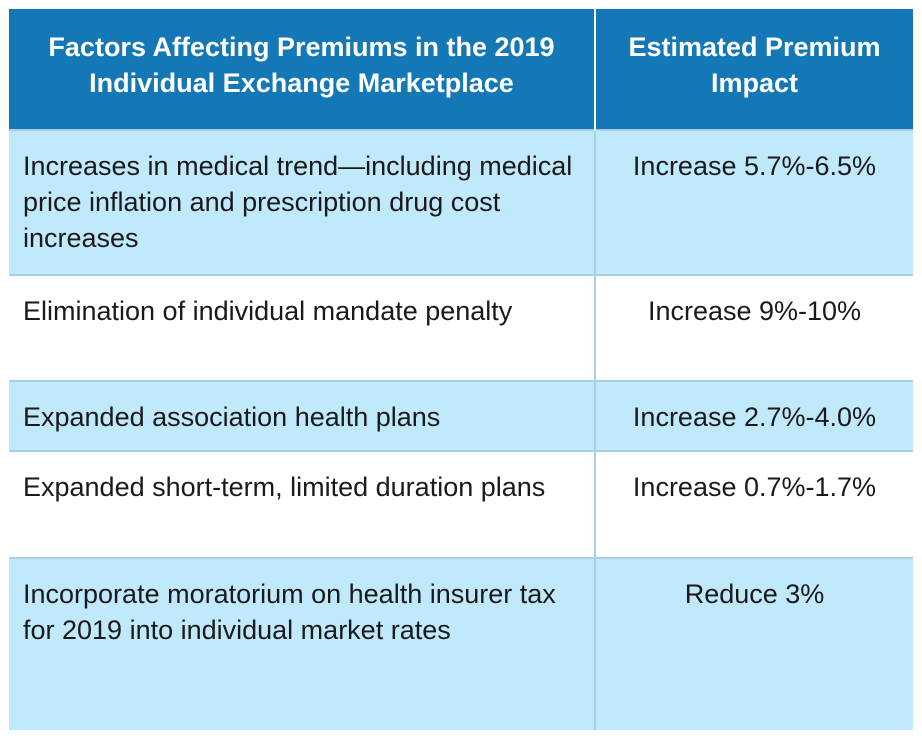 The image size is (922, 742). What do you see at coordinates (754, 415) in the screenshot?
I see `impact-cell: Increase 2.7%-4.0%` at bounding box center [754, 415].